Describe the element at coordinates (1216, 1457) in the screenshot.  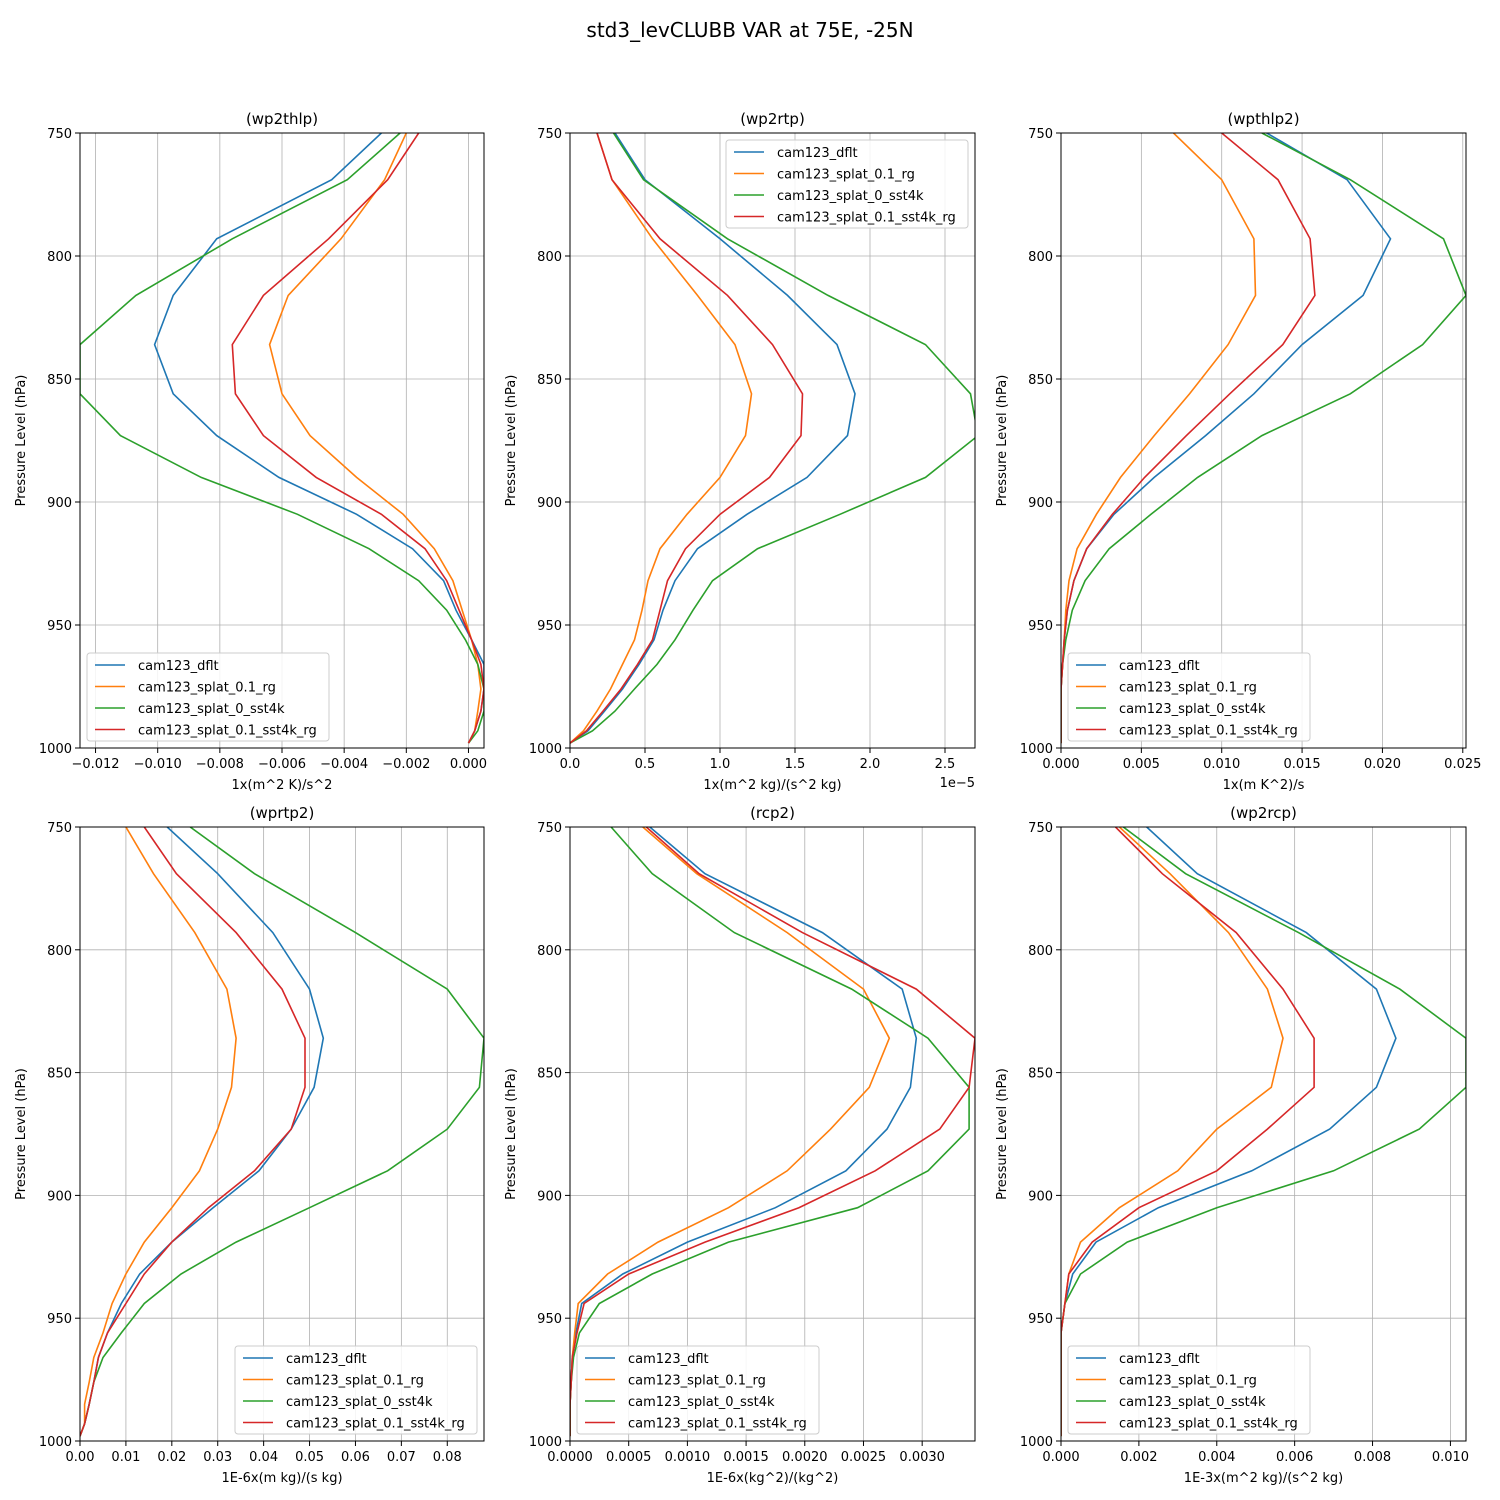
I see `x-tick-label: 0.004` at that location.